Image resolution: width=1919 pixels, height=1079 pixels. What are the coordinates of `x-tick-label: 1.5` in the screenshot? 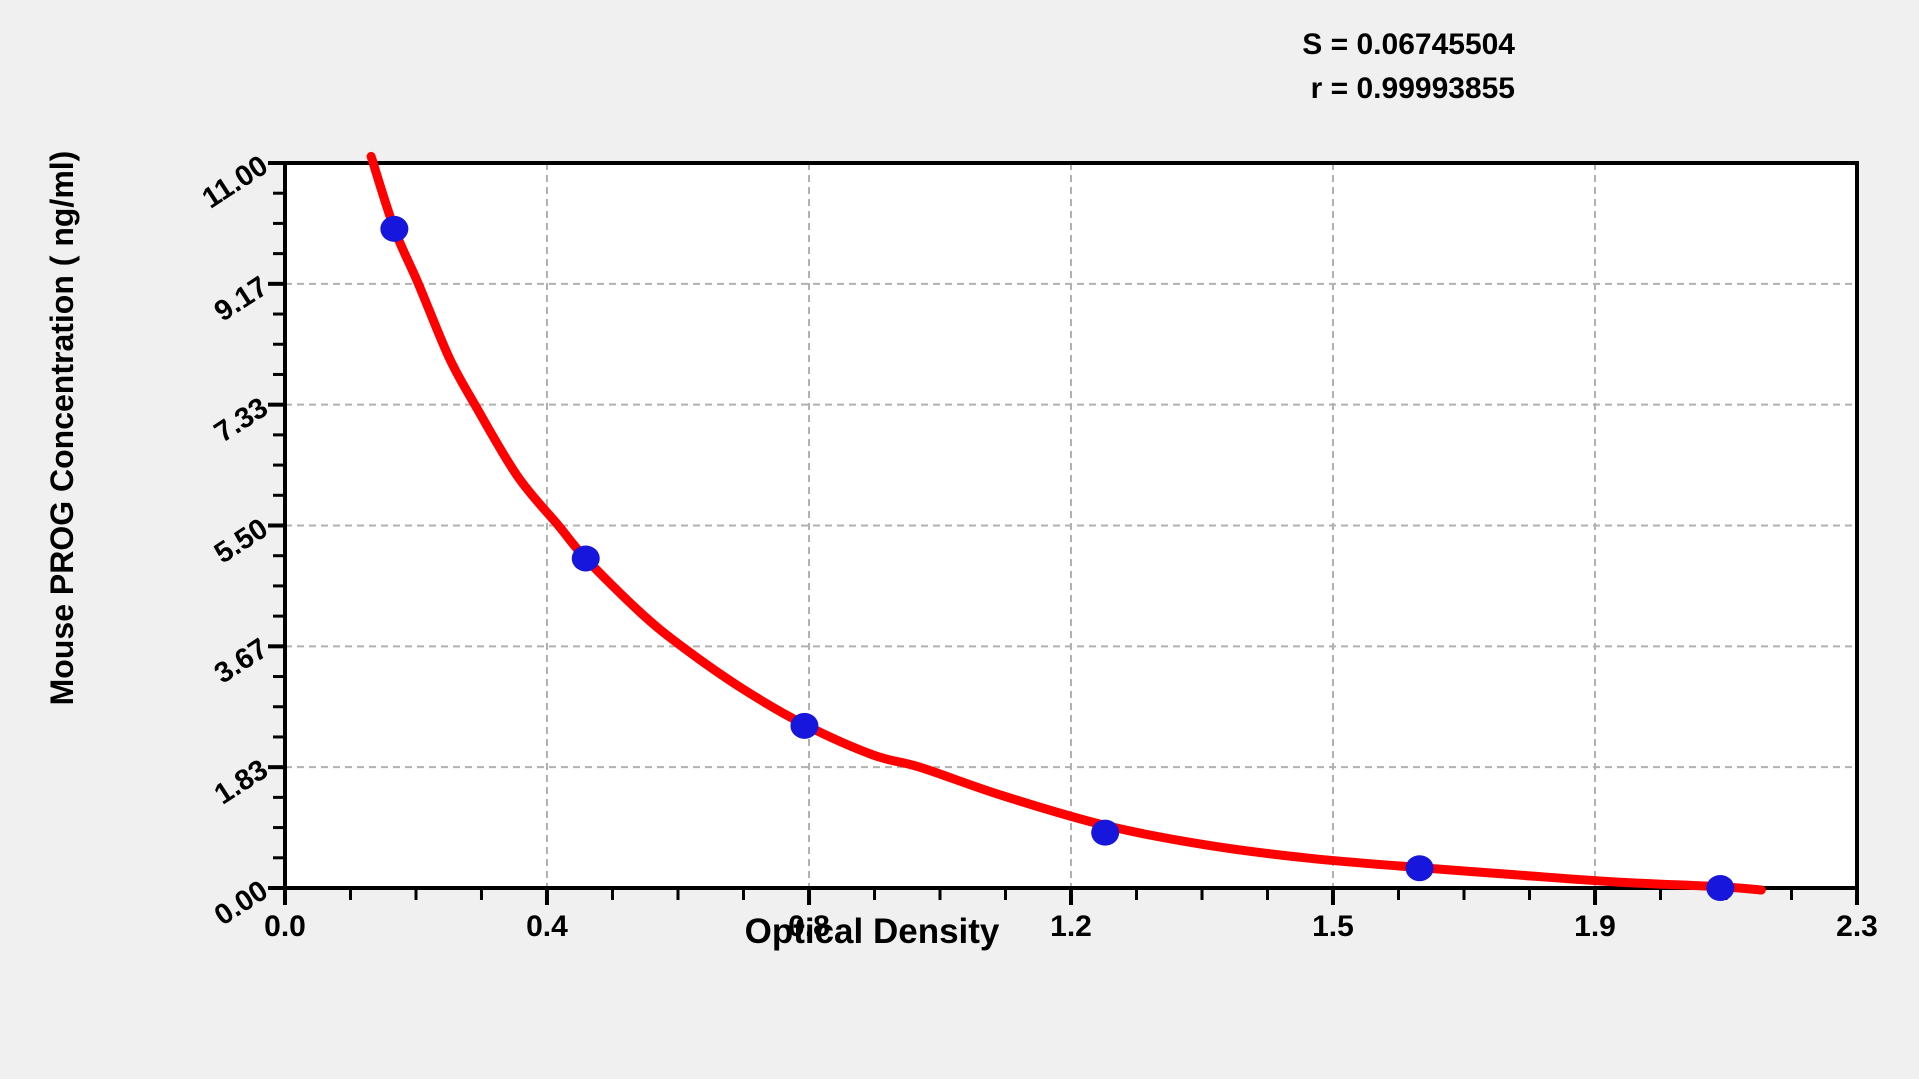 It's located at (1333, 926).